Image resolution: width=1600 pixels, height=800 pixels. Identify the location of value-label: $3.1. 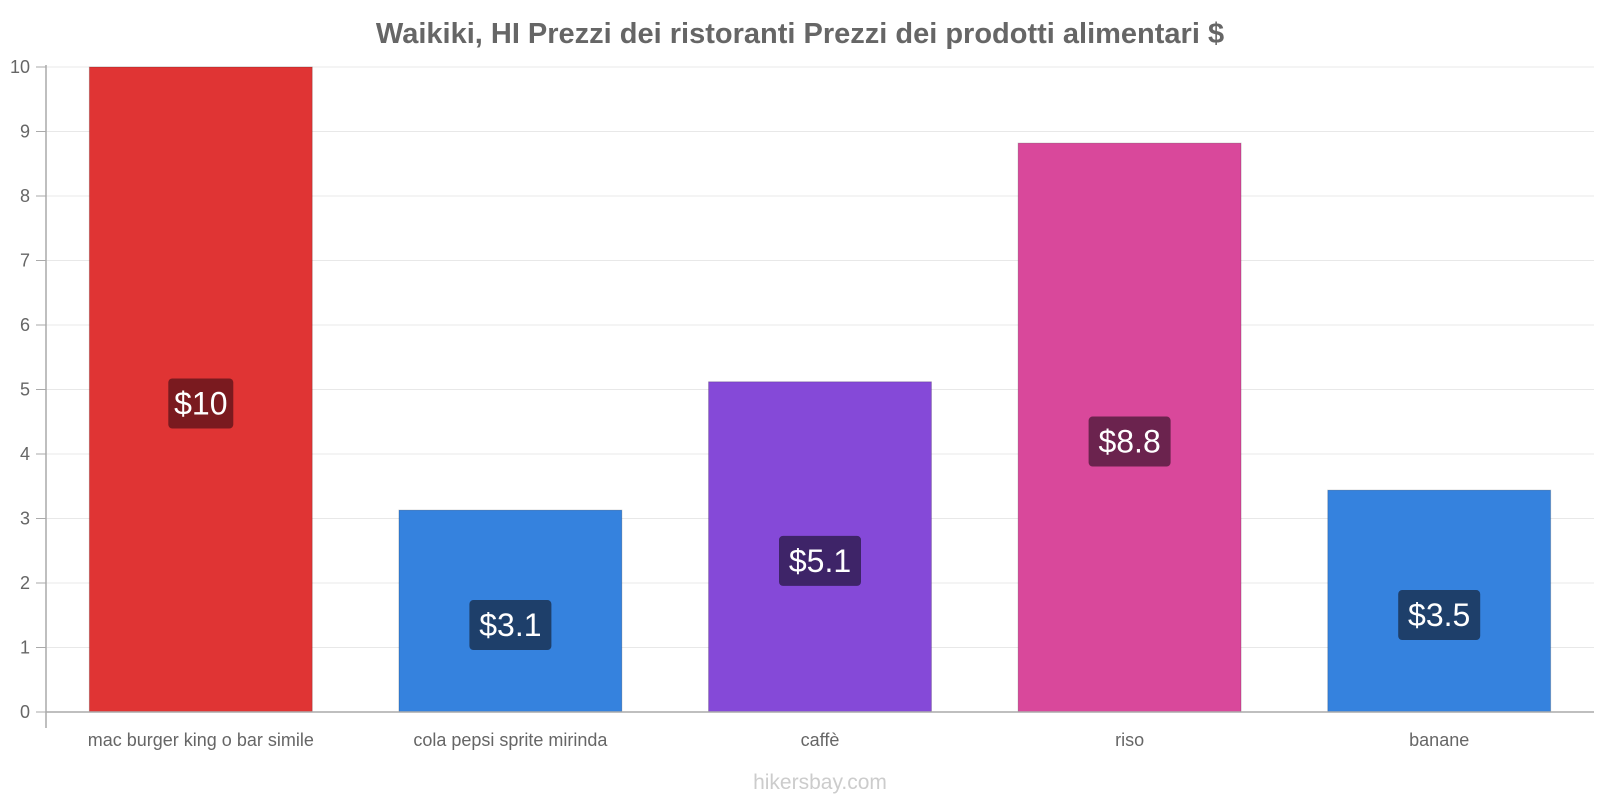
(510, 625).